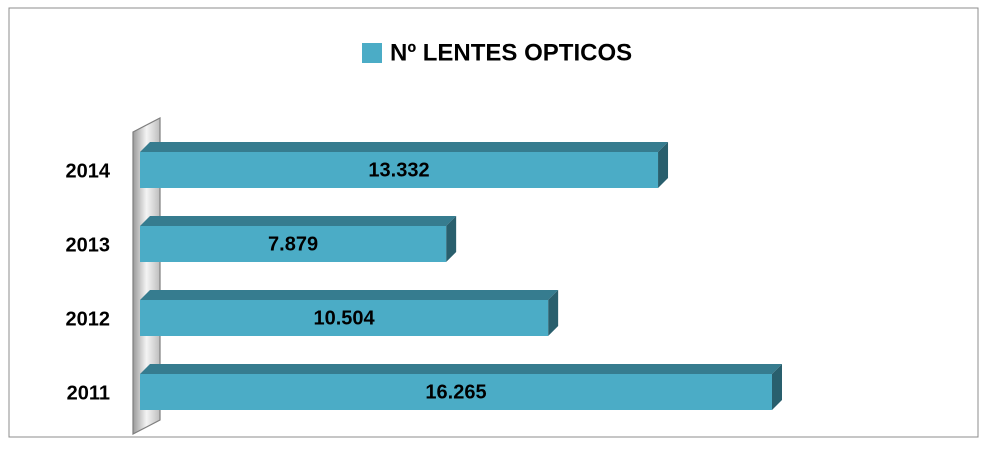  I want to click on data-label: 13.332, so click(398, 170).